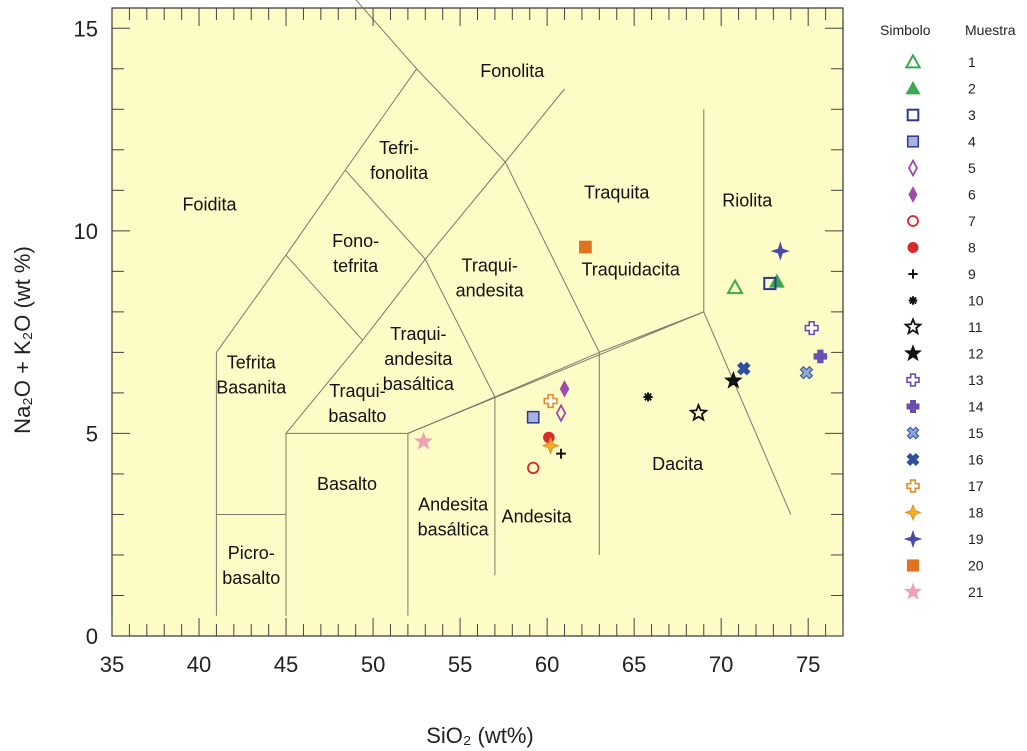 Image resolution: width=1027 pixels, height=751 pixels. Describe the element at coordinates (537, 517) in the screenshot. I see `field-label: Andesita` at that location.